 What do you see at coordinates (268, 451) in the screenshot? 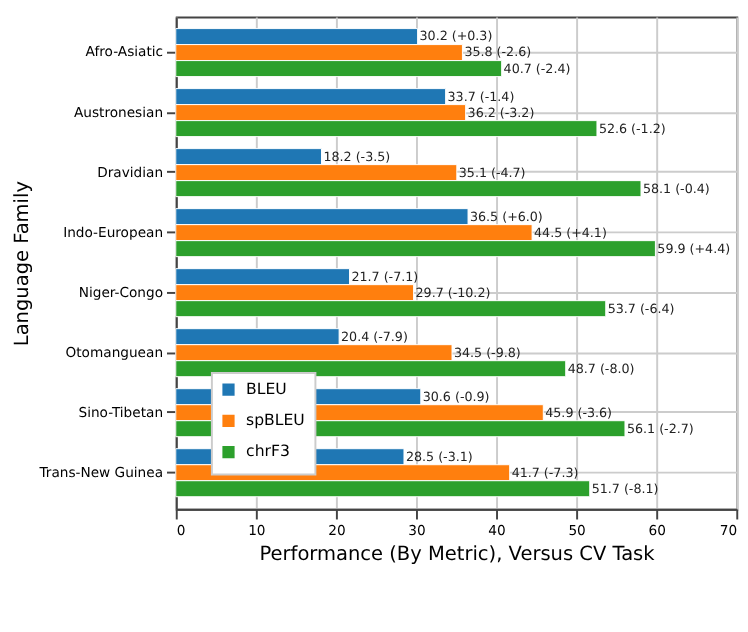
I see `legend-label: chrF3` at bounding box center [268, 451].